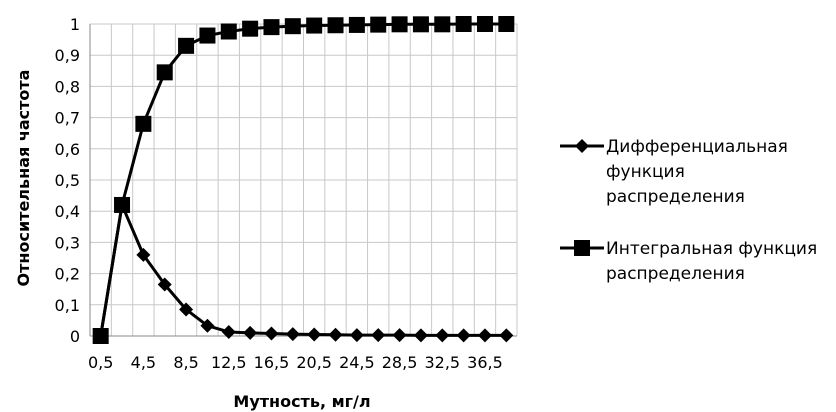 Image resolution: width=836 pixels, height=412 pixels. Describe the element at coordinates (67, 149) in the screenshot. I see `y-tick-label: 0,6` at that location.